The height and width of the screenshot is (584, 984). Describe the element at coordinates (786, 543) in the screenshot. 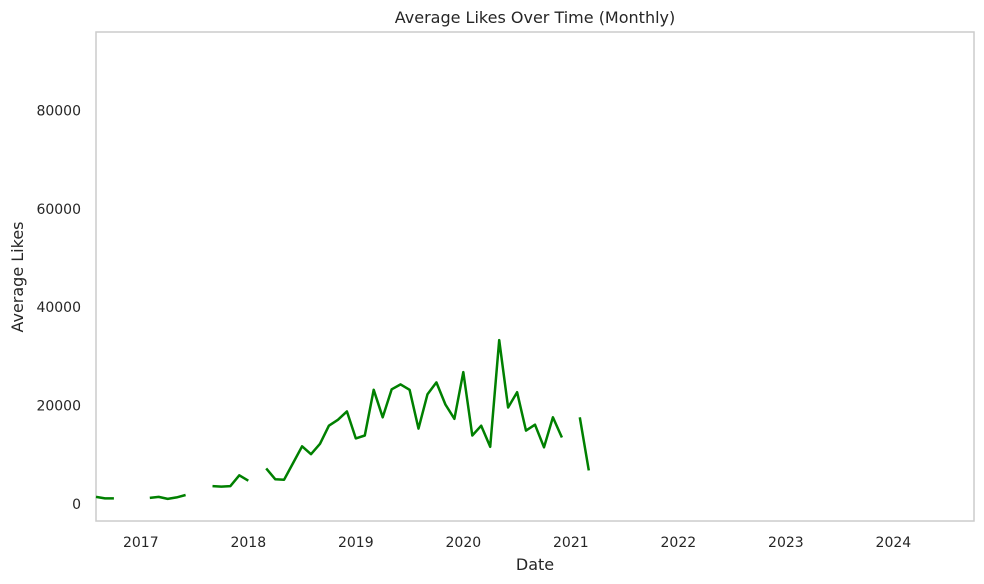

I see `x-tick-label: 2023` at that location.